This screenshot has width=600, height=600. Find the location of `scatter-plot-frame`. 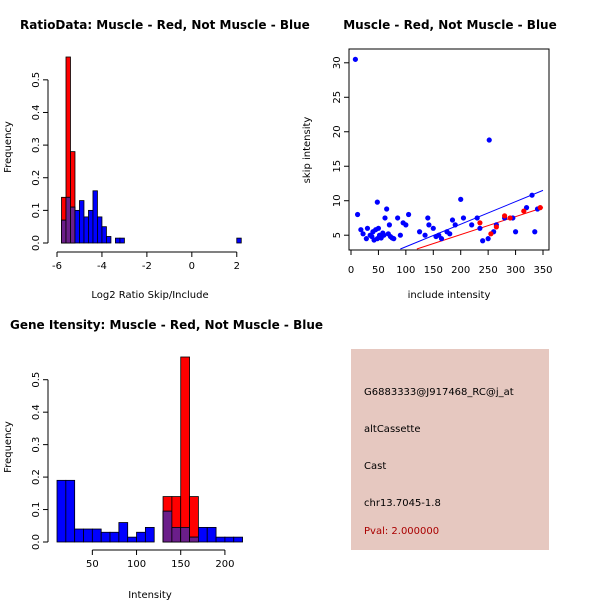

scatter-plot-frame is located at coordinates (449, 149).